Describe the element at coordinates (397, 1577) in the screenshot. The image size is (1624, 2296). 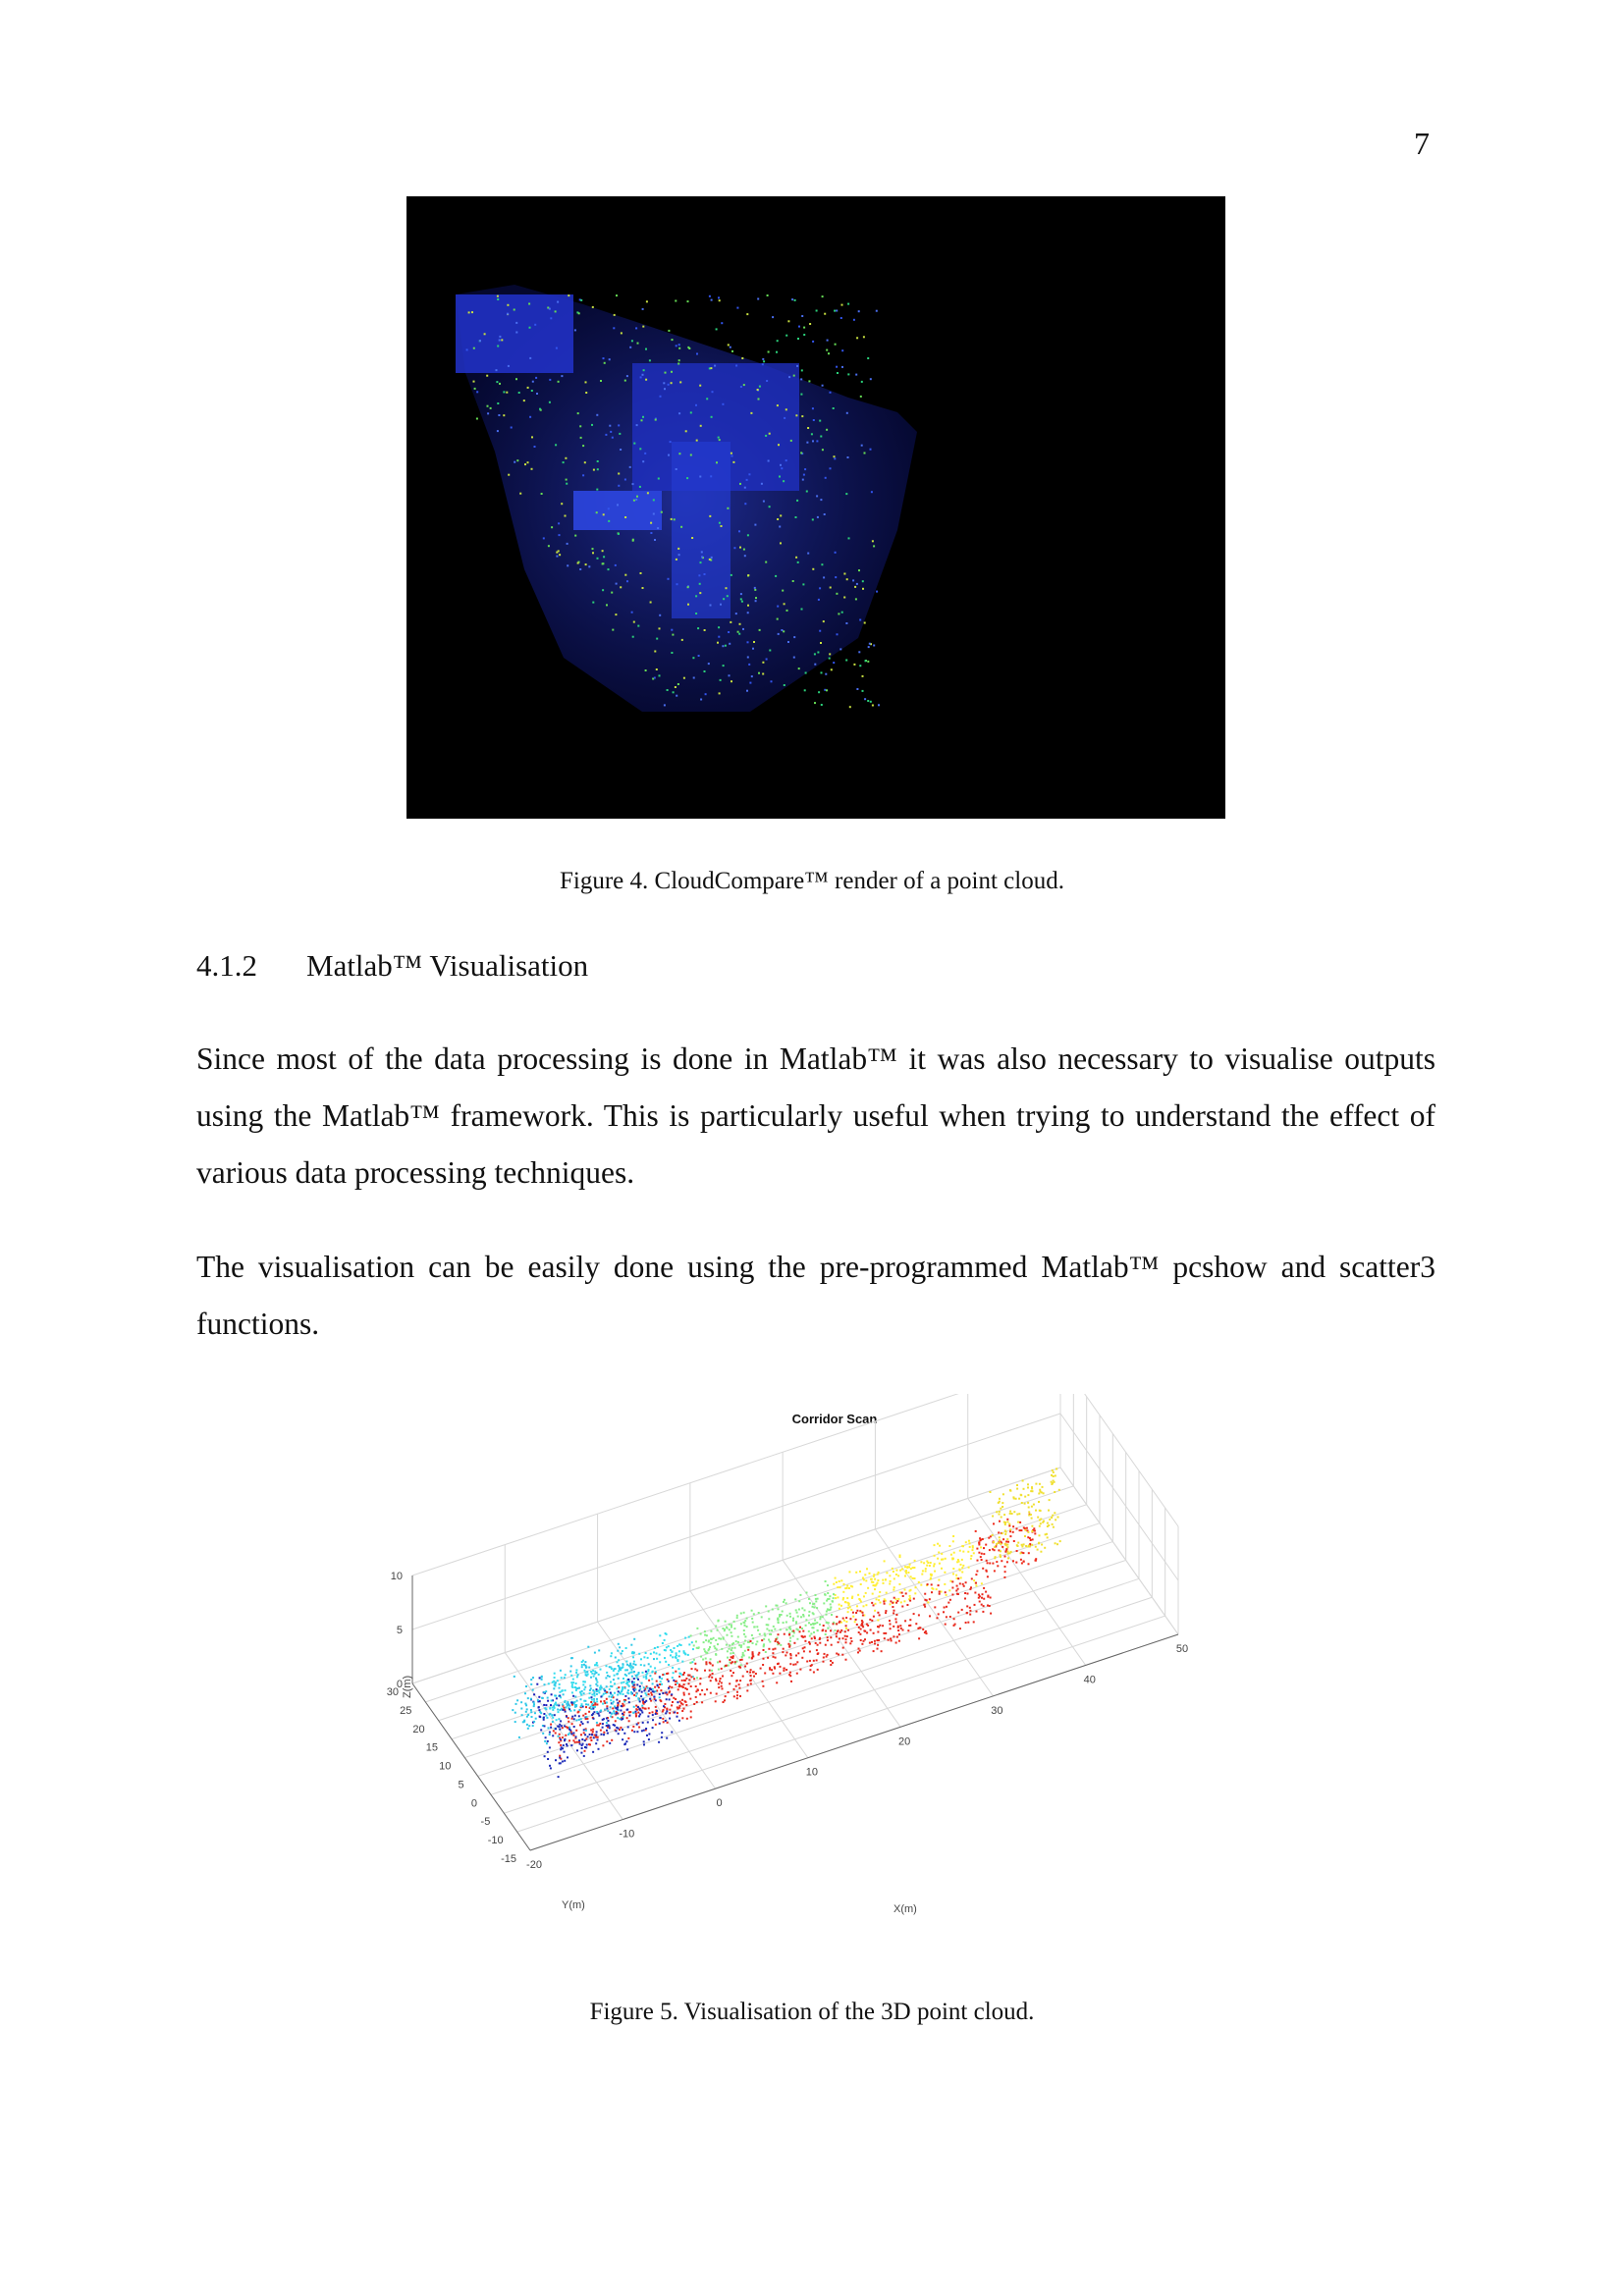
I see `z-tick-label: 10` at that location.